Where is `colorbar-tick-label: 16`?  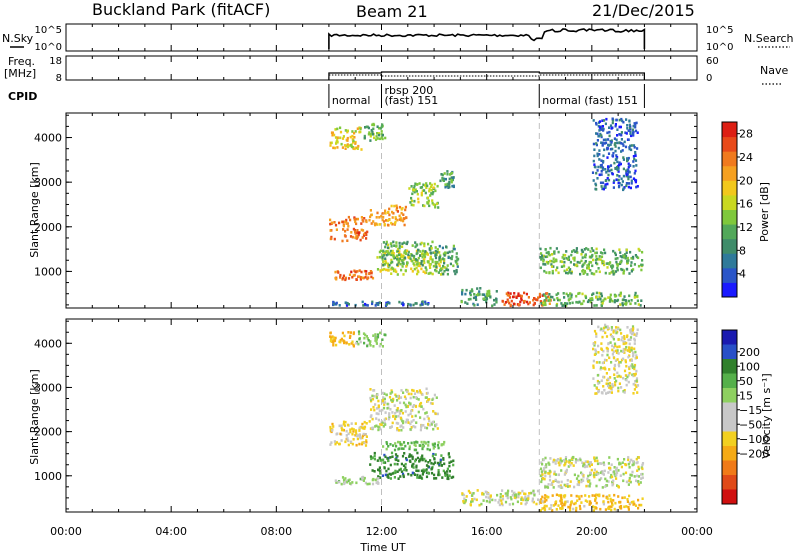
colorbar-tick-label: 16 is located at coordinates (746, 204).